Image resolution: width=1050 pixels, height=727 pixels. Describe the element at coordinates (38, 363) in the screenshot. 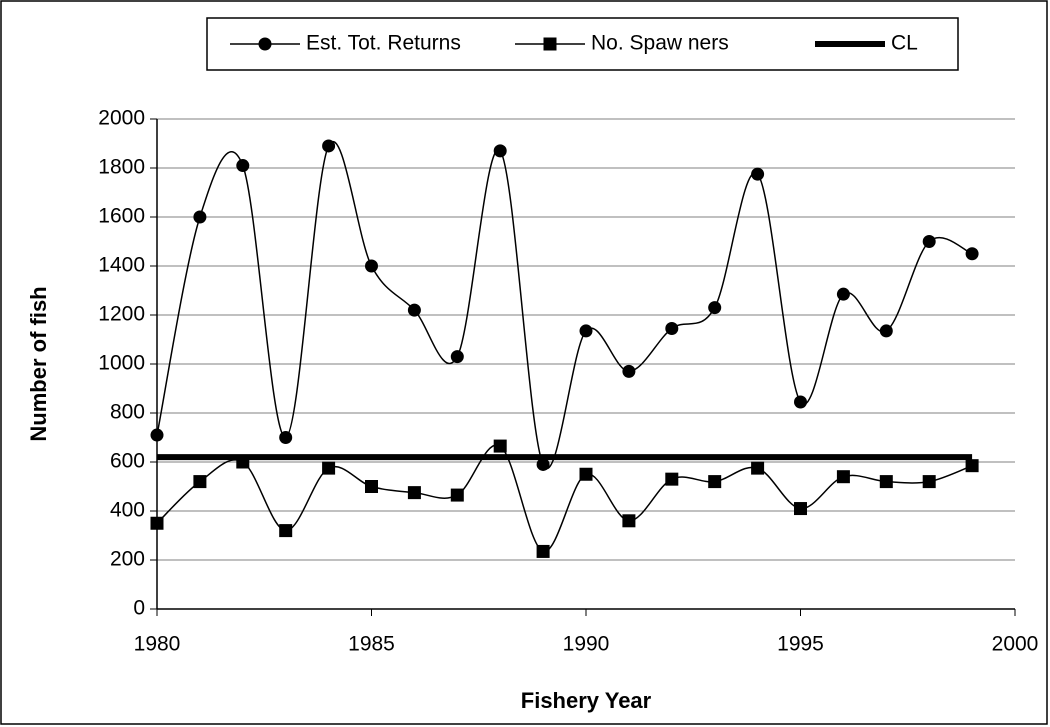

I see `y-axis-title: Number of fish` at that location.